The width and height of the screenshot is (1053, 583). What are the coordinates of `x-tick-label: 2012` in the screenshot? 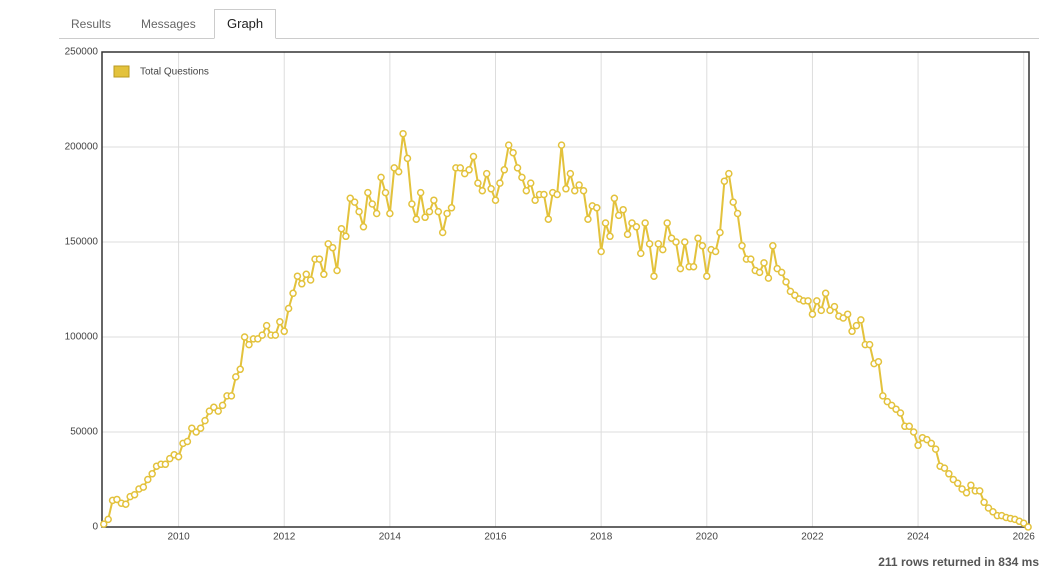 It's located at (284, 537).